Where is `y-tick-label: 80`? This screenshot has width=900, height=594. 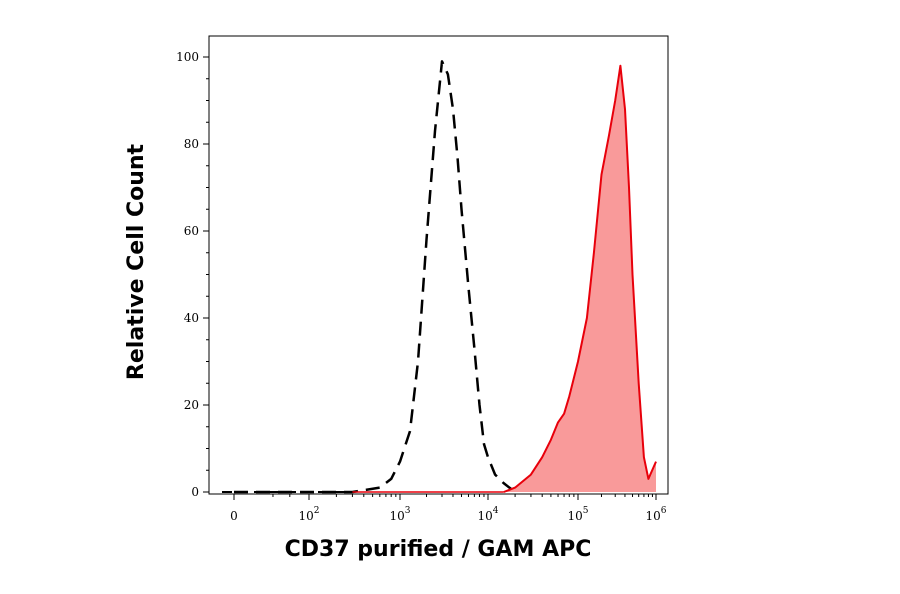
y-tick-label: 80 is located at coordinates (191, 144).